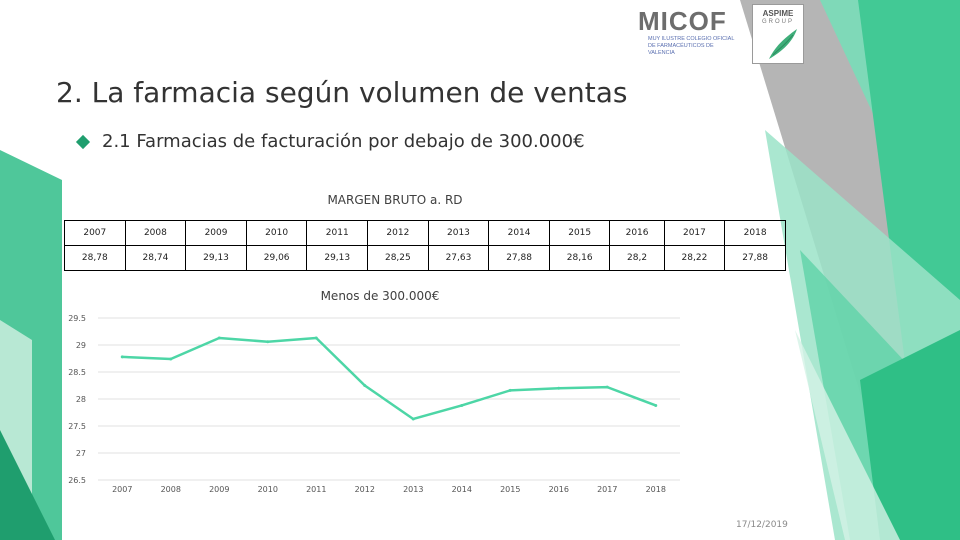 The width and height of the screenshot is (960, 540). Describe the element at coordinates (777, 22) in the screenshot. I see `aspime-logo-subtitle: GROUP` at that location.